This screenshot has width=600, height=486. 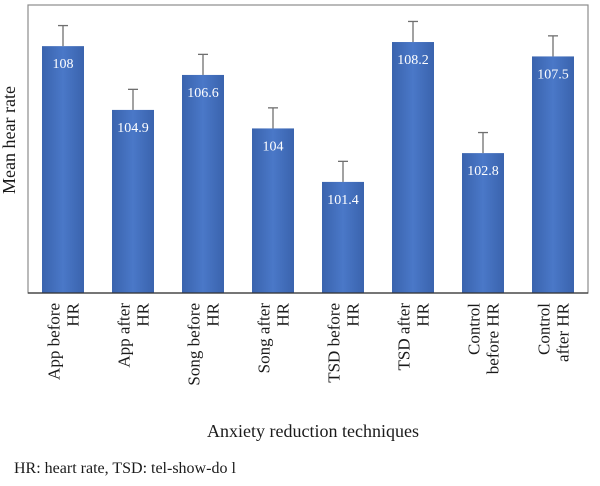 What do you see at coordinates (54, 341) in the screenshot?
I see `x-tick-line: App before` at bounding box center [54, 341].